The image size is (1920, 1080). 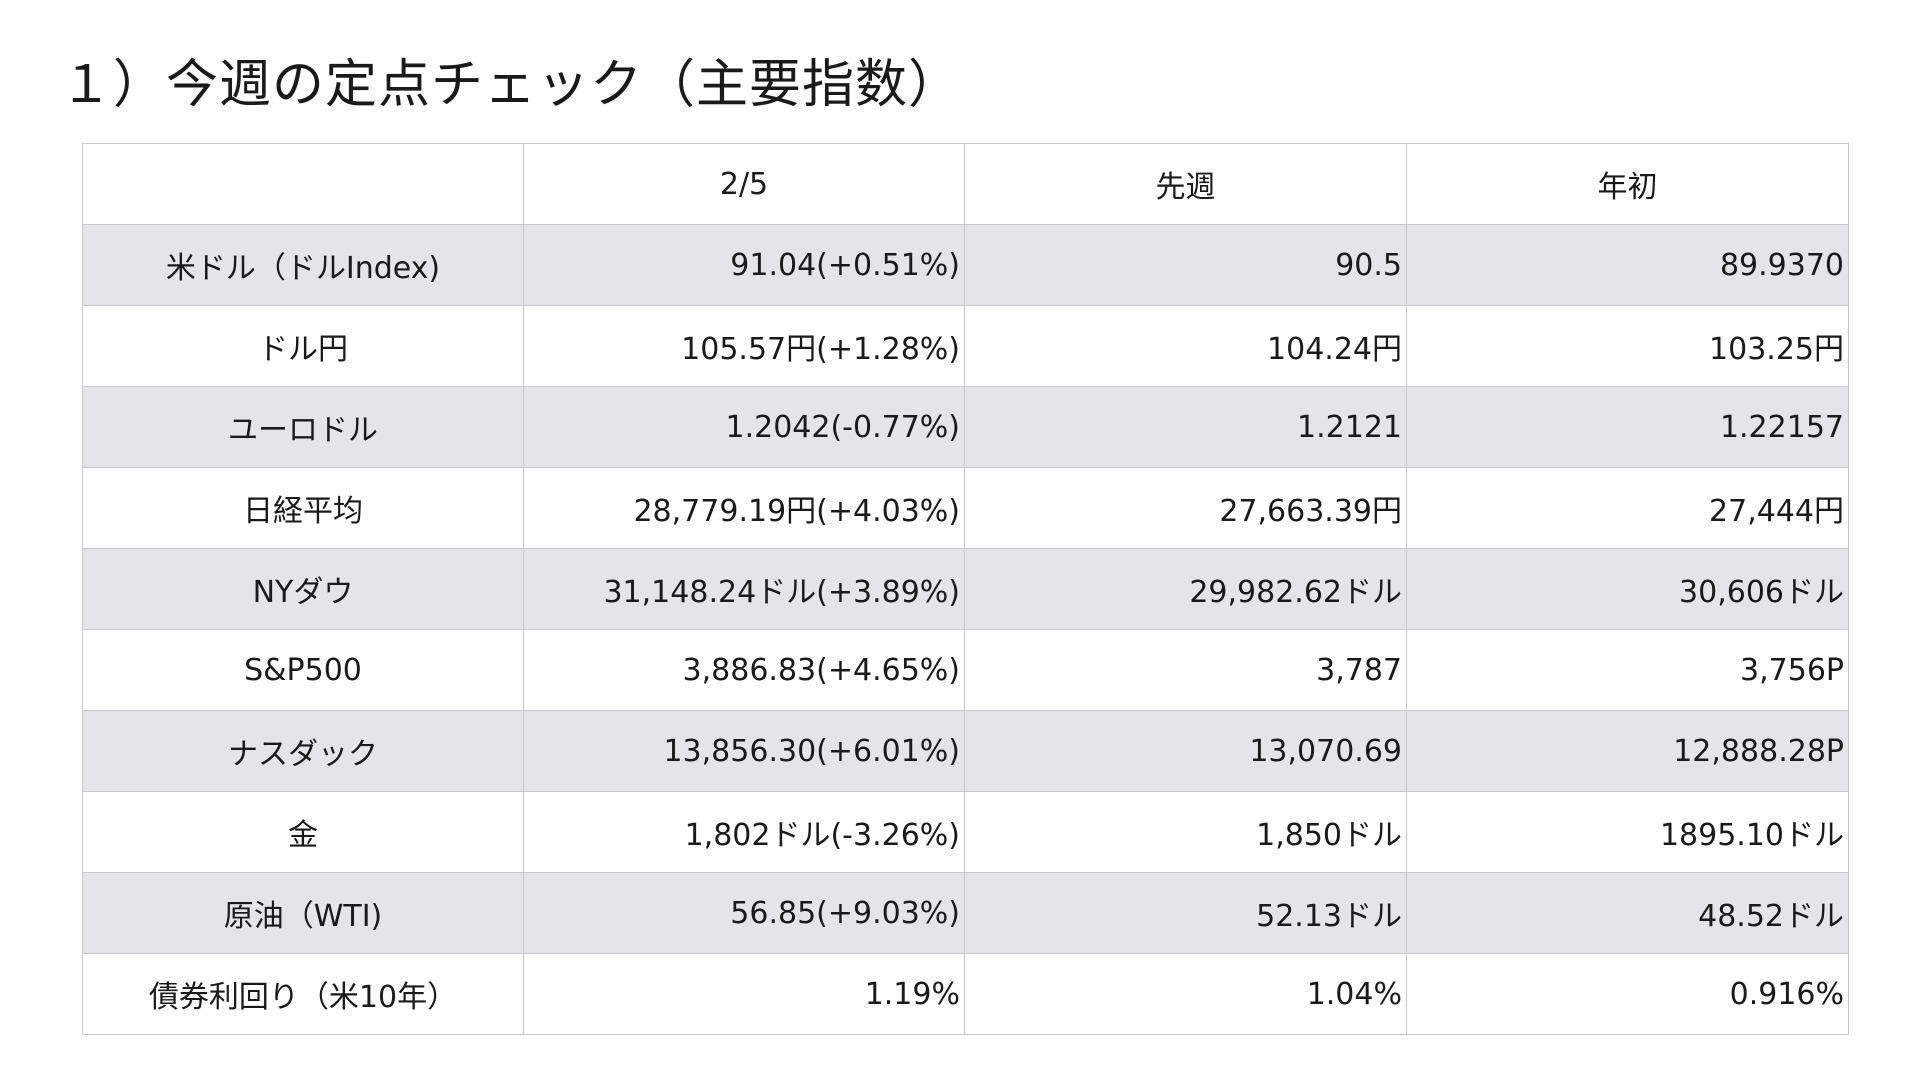 What do you see at coordinates (1185, 265) in the screenshot?
I see `last-week-value: 90.5` at bounding box center [1185, 265].